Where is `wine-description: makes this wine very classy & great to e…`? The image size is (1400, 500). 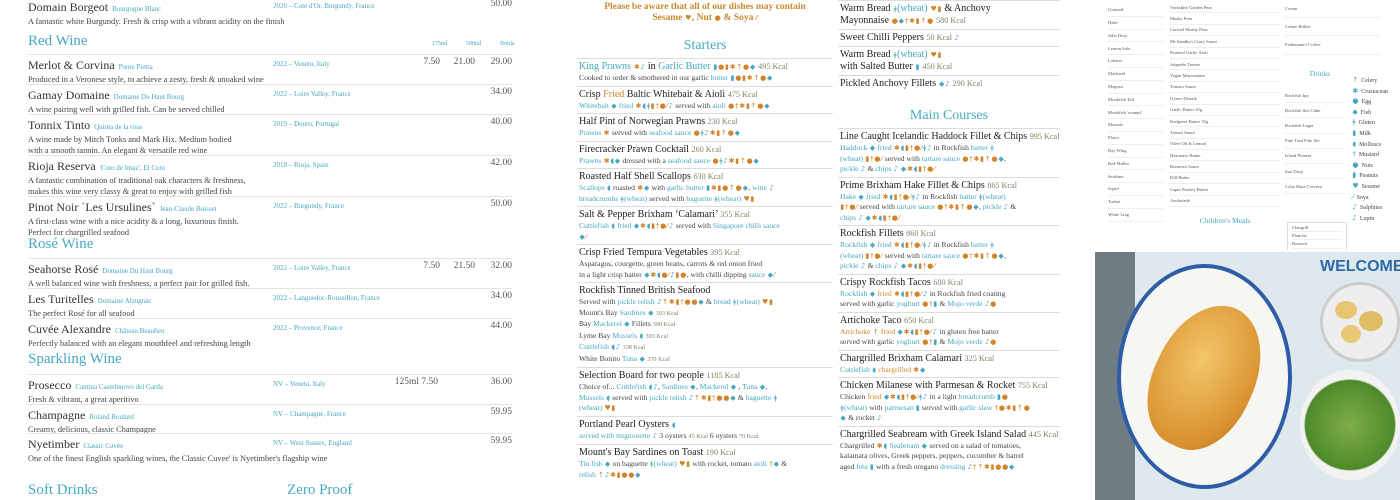
wine-description: makes this wine very classy & great to e… is located at coordinates (130, 191).